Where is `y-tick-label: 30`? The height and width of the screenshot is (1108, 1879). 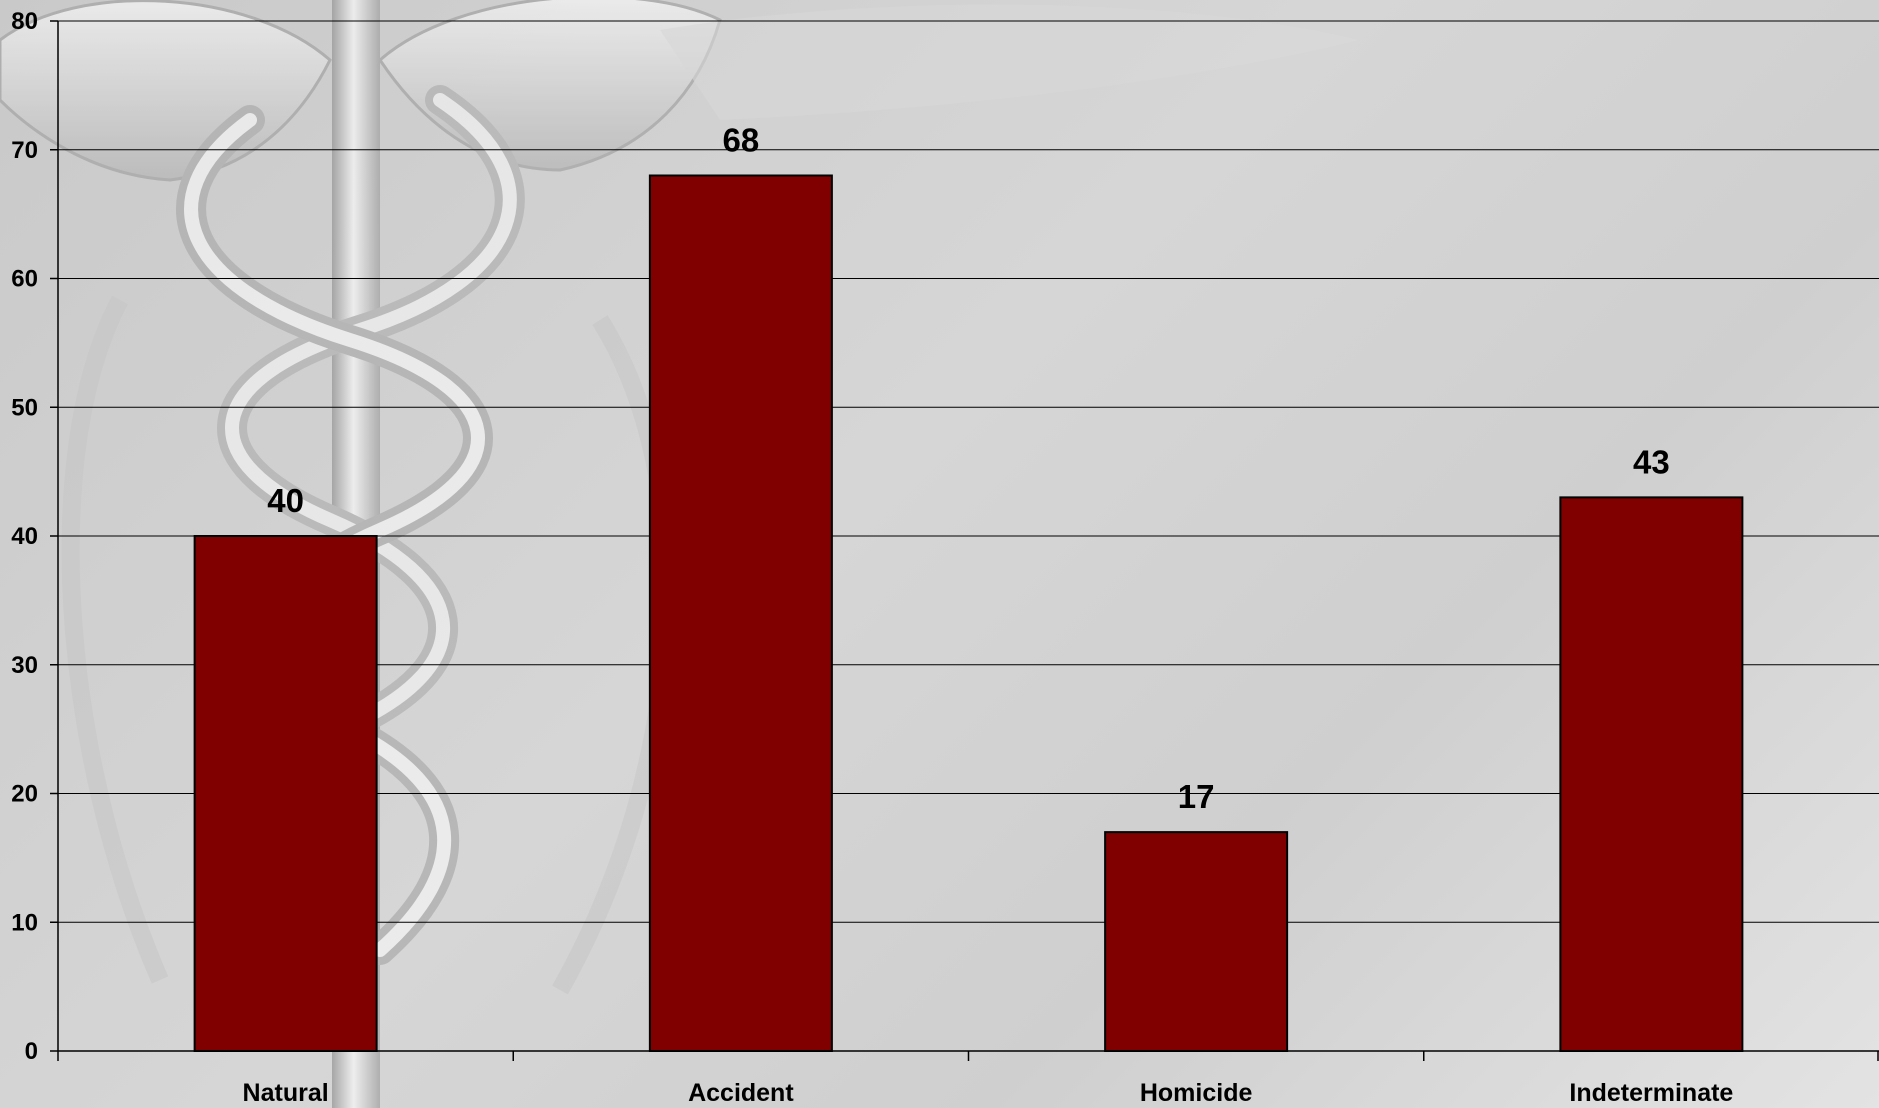 y-tick-label: 30 is located at coordinates (24, 665).